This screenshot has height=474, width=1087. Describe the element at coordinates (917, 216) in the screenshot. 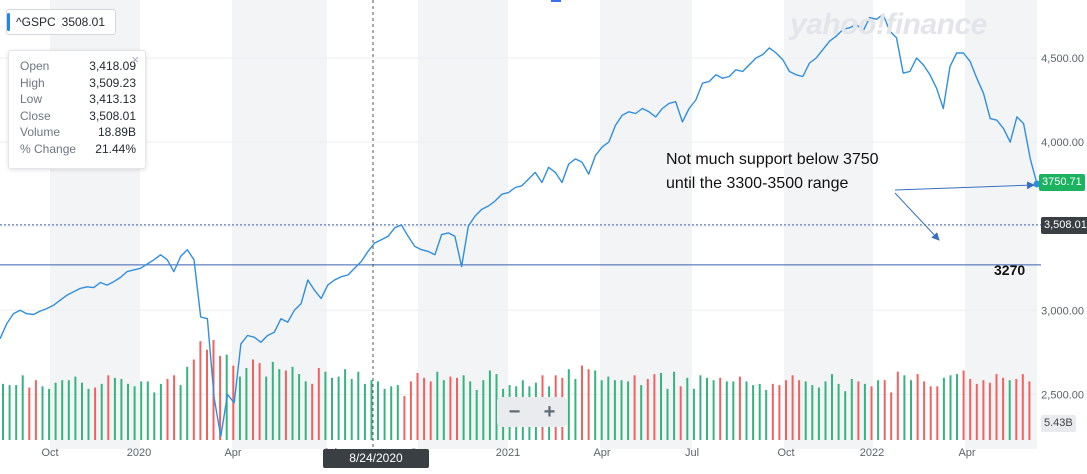

I see `arrow-to-range` at that location.